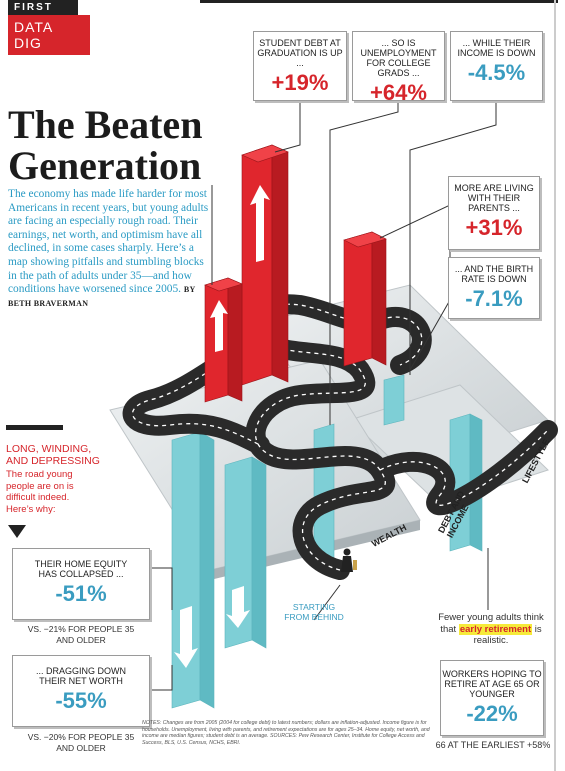 The width and height of the screenshot is (565, 771). I want to click on down-triangle-icon, so click(17, 531).